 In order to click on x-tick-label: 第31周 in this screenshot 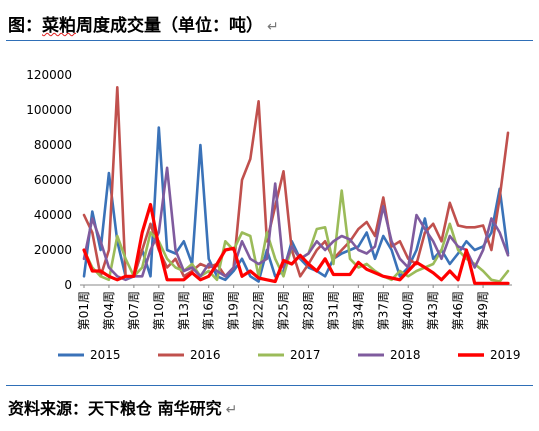, I will do `click(333, 310)`.